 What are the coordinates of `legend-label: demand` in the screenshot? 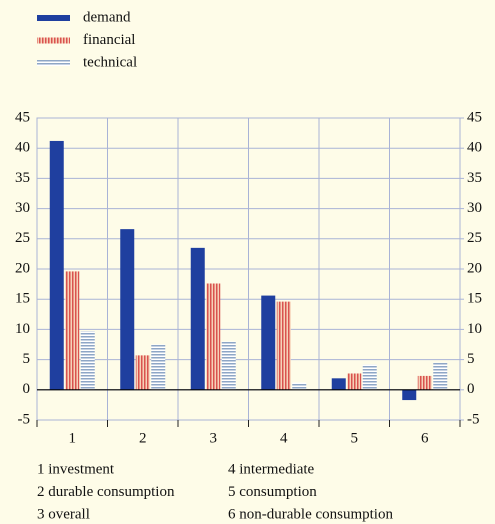 It's located at (107, 17).